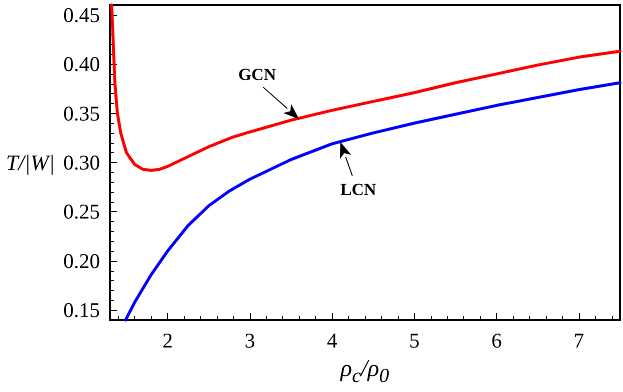 The height and width of the screenshot is (392, 623). What do you see at coordinates (81, 14) in the screenshot?
I see `y-tick-label: 0.45` at bounding box center [81, 14].